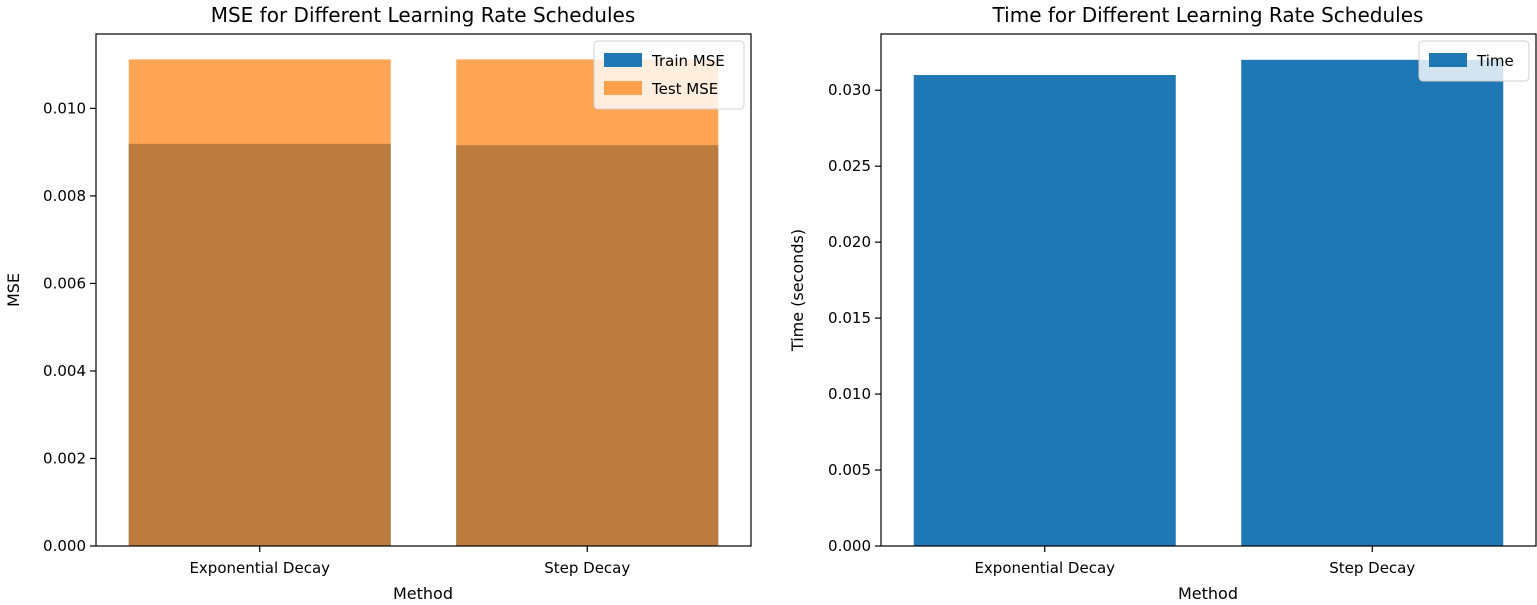  Describe the element at coordinates (849, 470) in the screenshot. I see `y-tick-label: 0.005` at that location.